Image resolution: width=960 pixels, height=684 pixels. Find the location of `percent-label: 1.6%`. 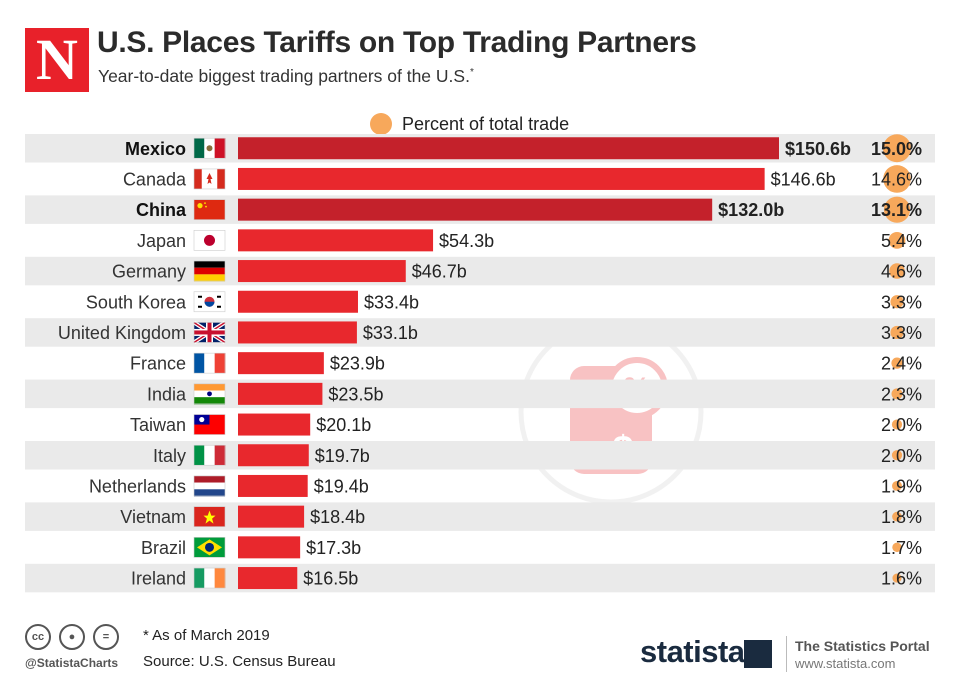

percent-label: 1.6% is located at coordinates (901, 579).